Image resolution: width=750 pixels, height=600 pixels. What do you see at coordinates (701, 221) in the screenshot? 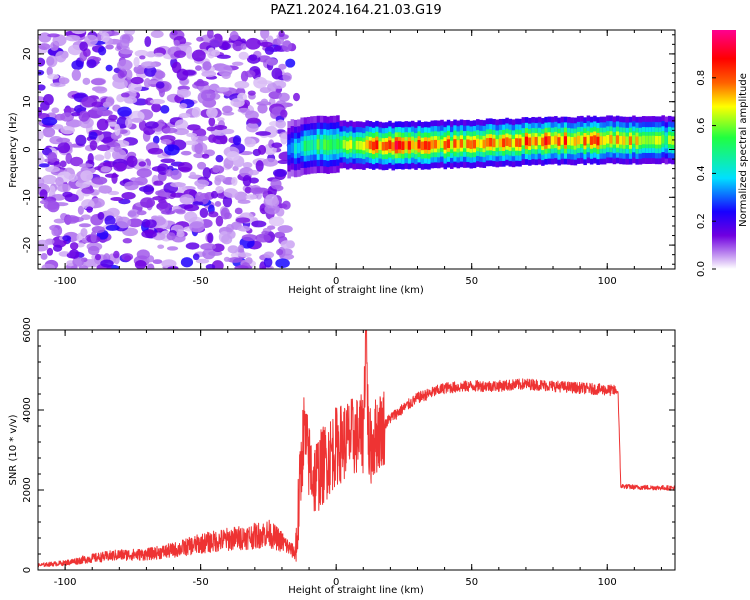
I see `colorbar-tick-label: 0.2` at bounding box center [701, 221].